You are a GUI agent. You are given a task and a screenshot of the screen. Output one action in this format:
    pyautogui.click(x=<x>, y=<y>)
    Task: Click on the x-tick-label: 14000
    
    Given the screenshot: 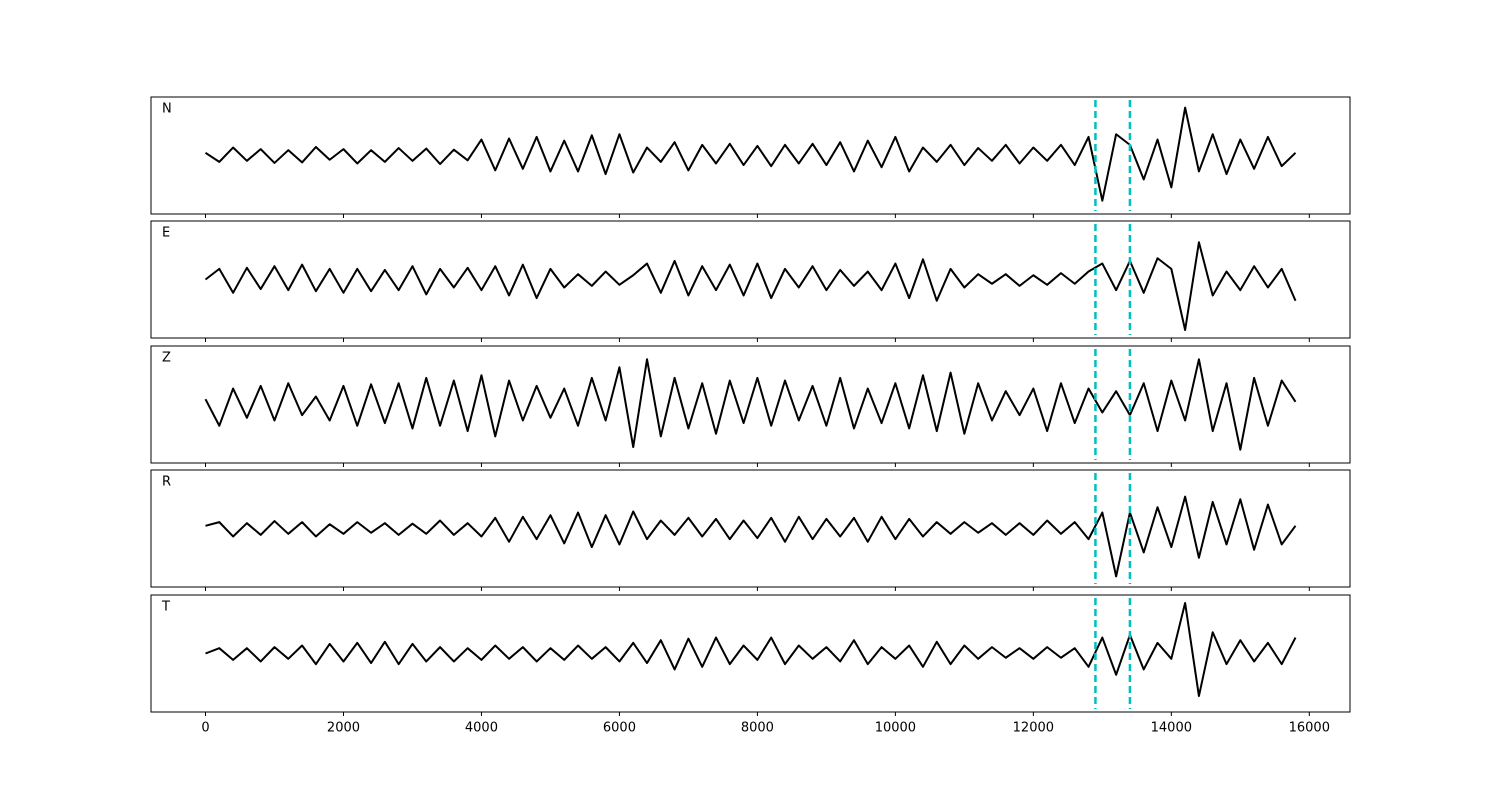 What is the action you would take?
    pyautogui.click(x=1171, y=728)
    